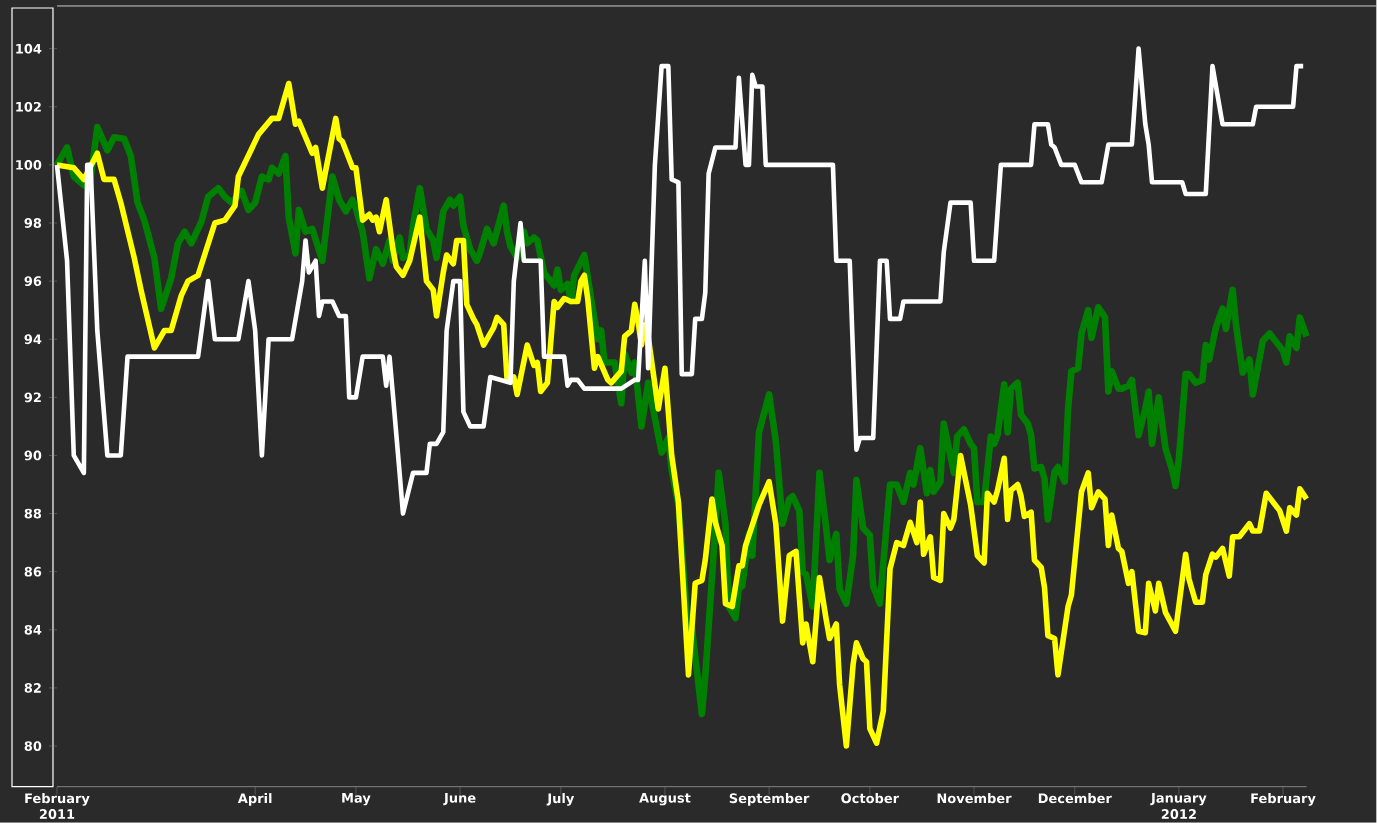  I want to click on x-tick-label: July, so click(560, 799).